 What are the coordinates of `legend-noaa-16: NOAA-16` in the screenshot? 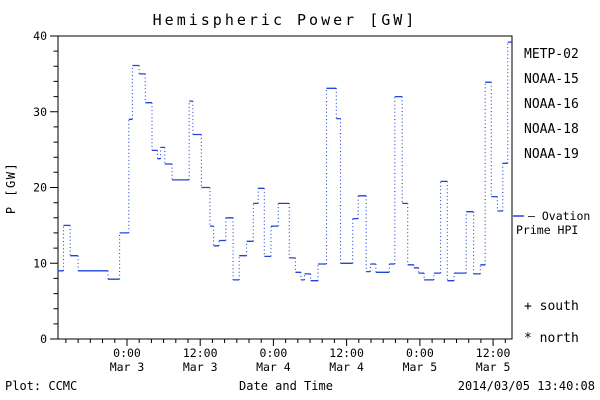 It's located at (551, 104).